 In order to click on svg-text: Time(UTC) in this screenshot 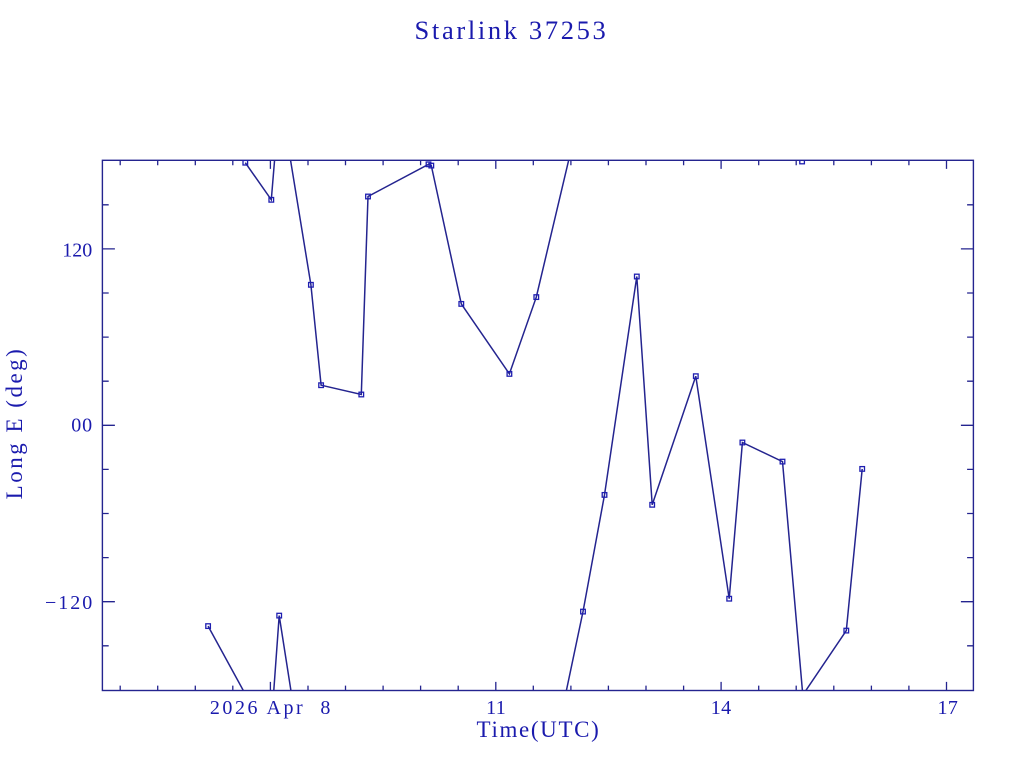, I will do `click(539, 729)`.